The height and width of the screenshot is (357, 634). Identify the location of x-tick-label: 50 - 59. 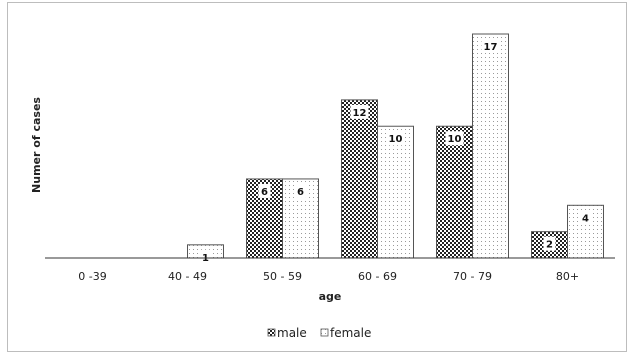
(282, 276).